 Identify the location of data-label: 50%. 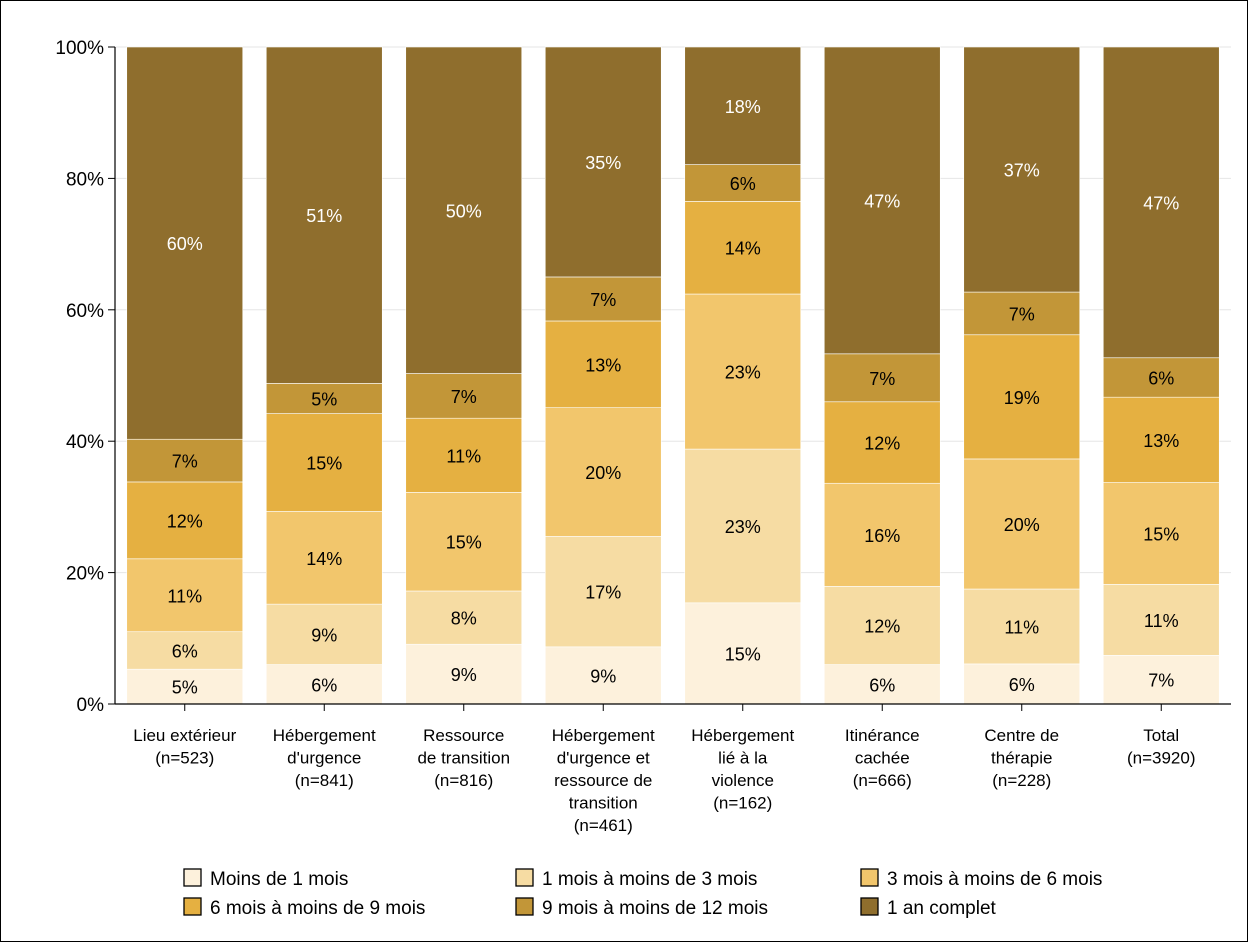
(464, 211).